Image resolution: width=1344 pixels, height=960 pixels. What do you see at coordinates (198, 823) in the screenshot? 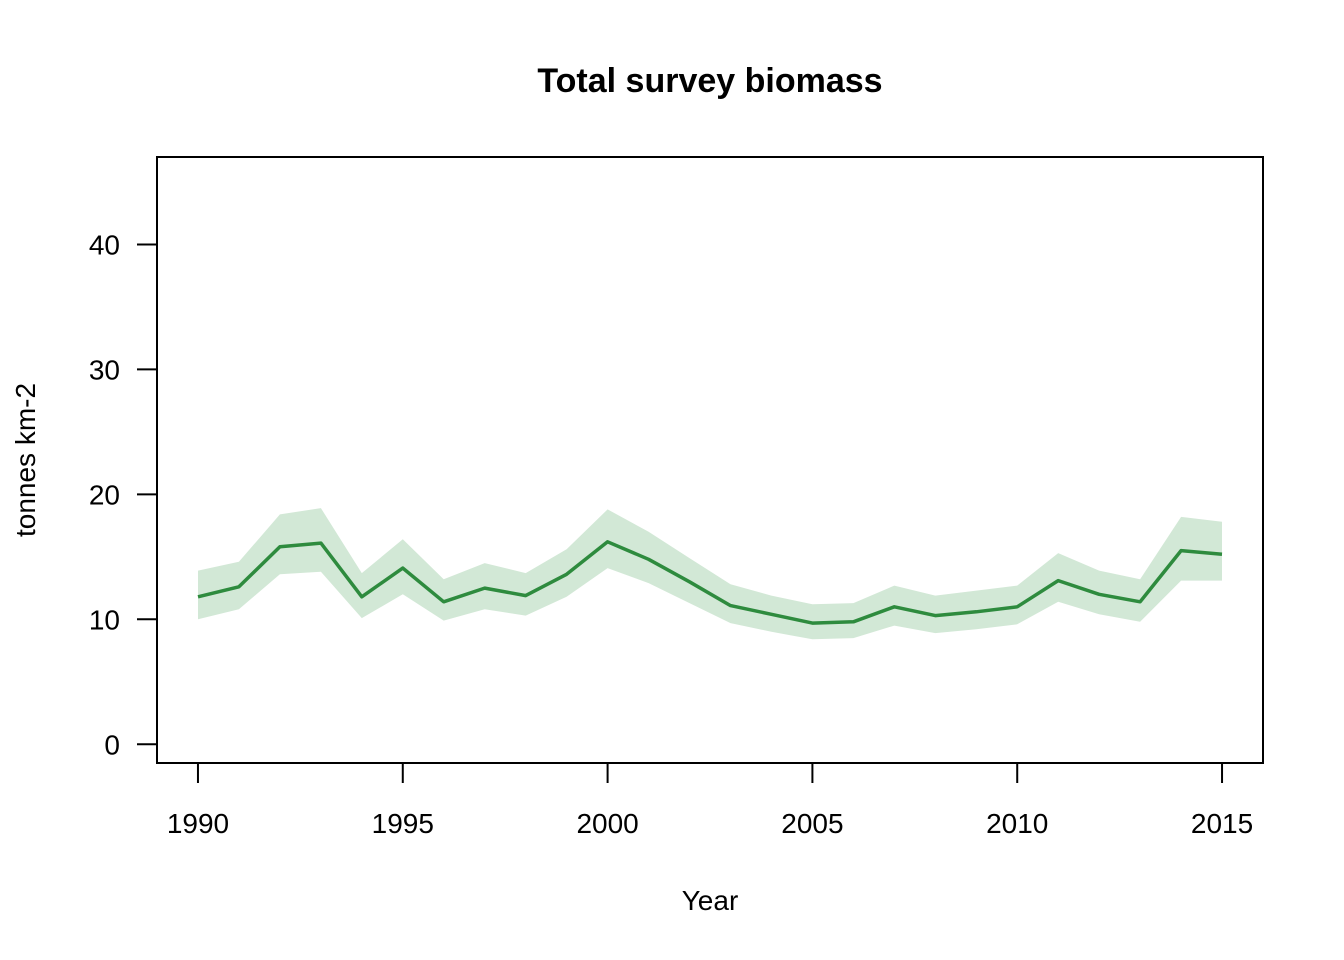
I see `x-tick-label-1990: 1990` at bounding box center [198, 823].